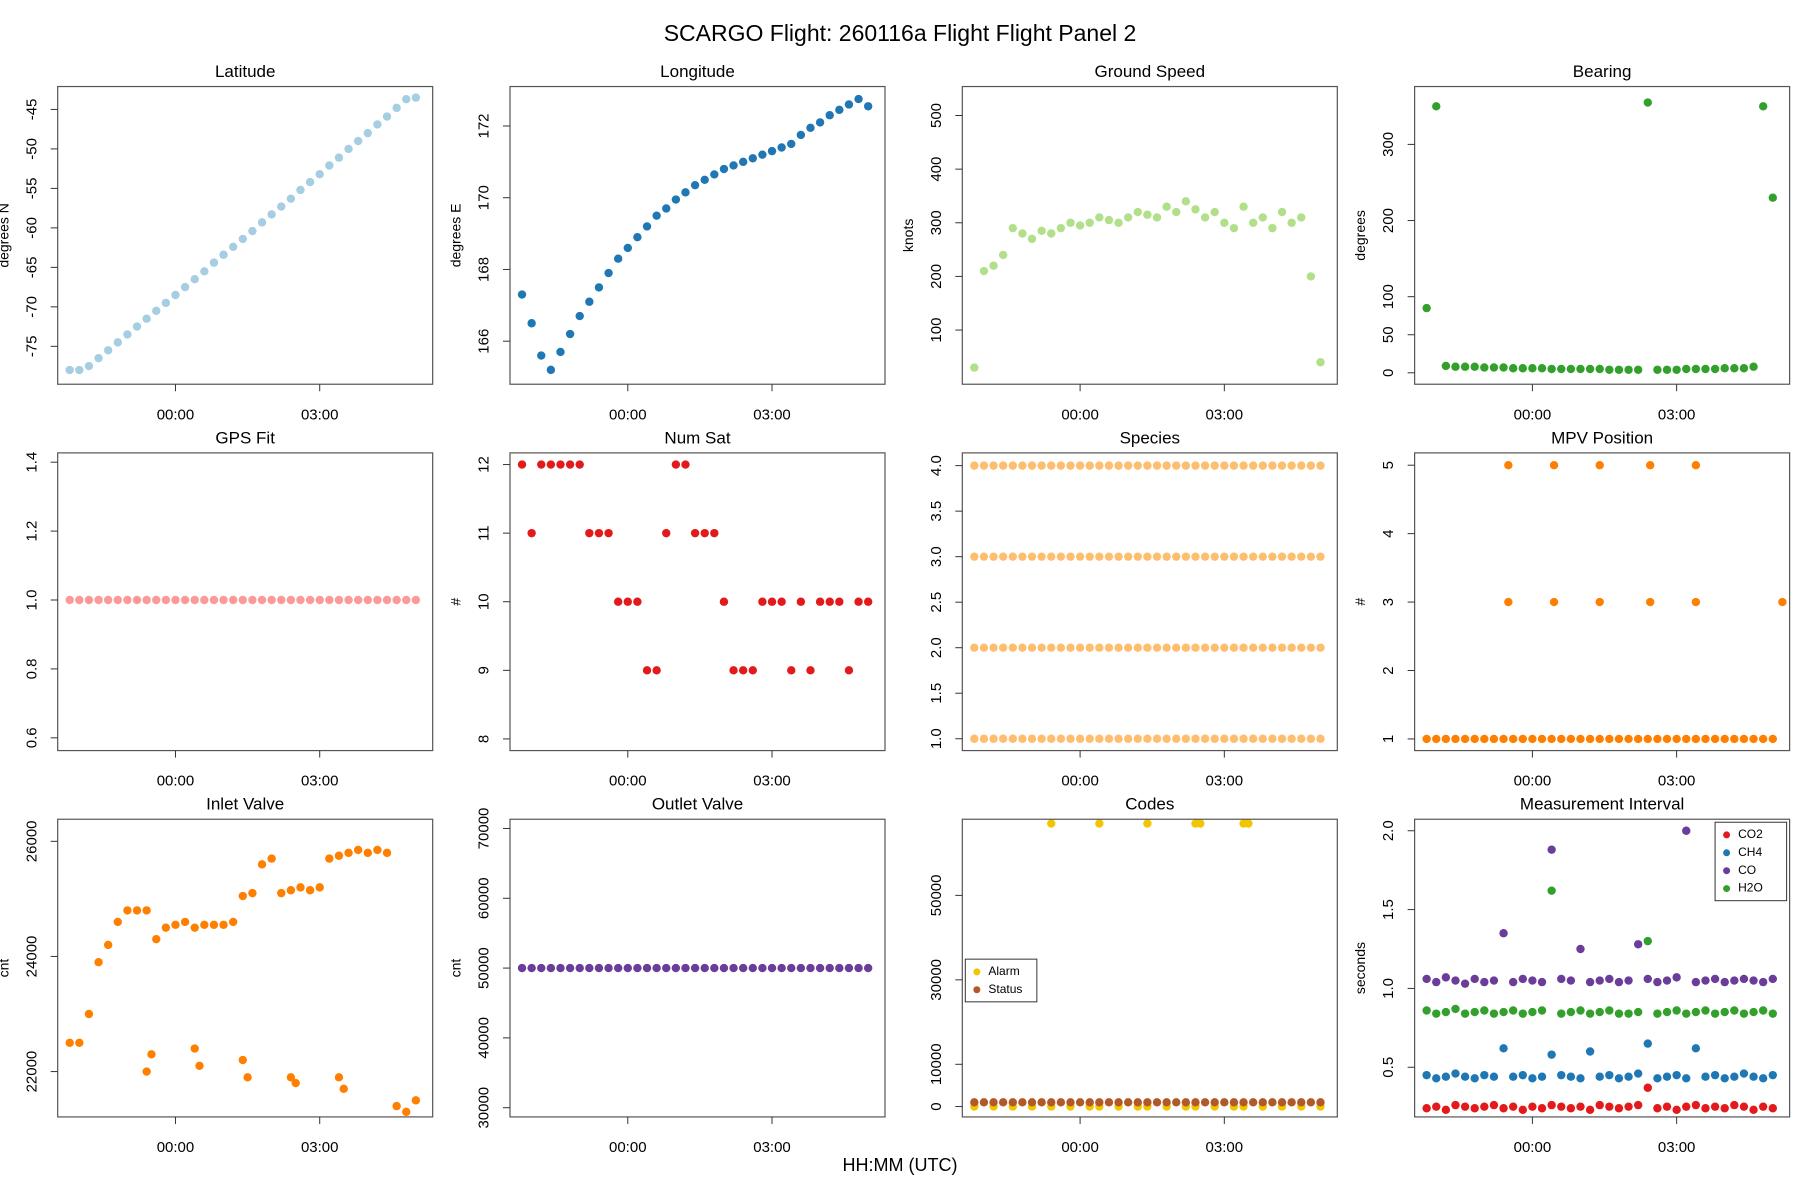 The height and width of the screenshot is (1200, 1800). Describe the element at coordinates (695, 567) in the screenshot. I see `points` at that location.